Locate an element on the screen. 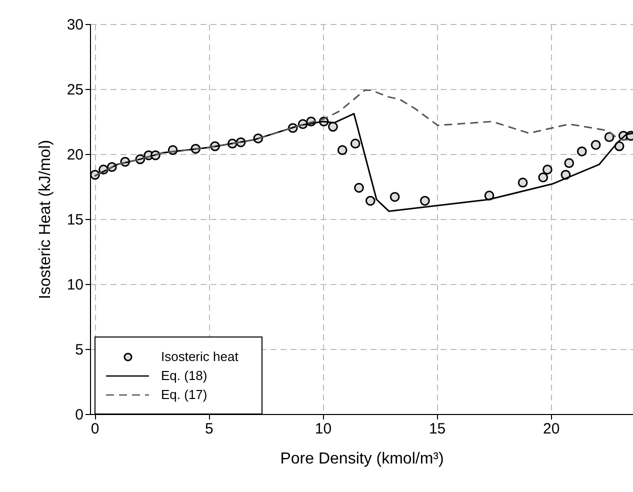 The width and height of the screenshot is (633, 492). legend-label: Eq. (18) is located at coordinates (184, 375).